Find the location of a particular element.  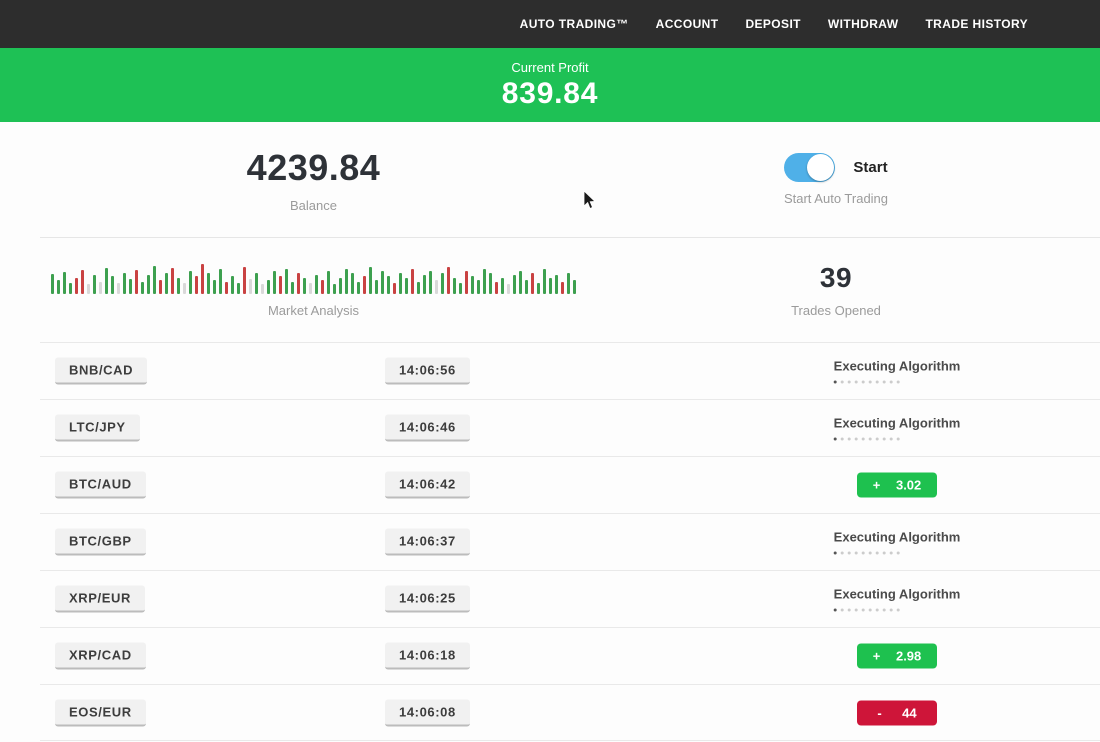

trade-row: XRP/CAD 14:06:18 +2.98 is located at coordinates (570, 655).